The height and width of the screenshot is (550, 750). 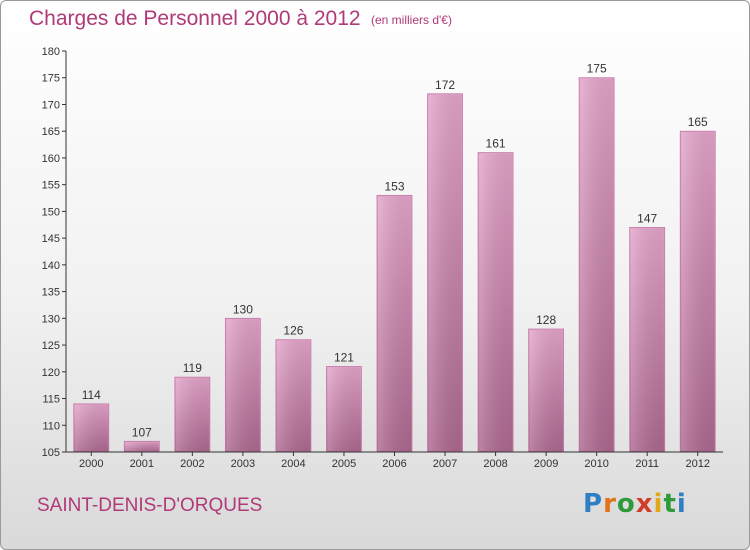 What do you see at coordinates (496, 144) in the screenshot?
I see `bar-value-label: 161` at bounding box center [496, 144].